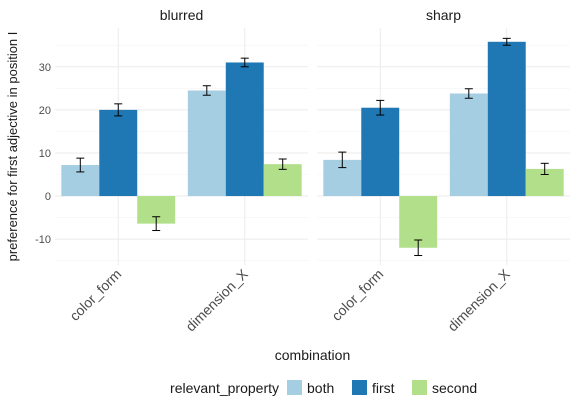 The height and width of the screenshot is (405, 570). Describe the element at coordinates (45, 111) in the screenshot. I see `y-tick-label: 20` at that location.